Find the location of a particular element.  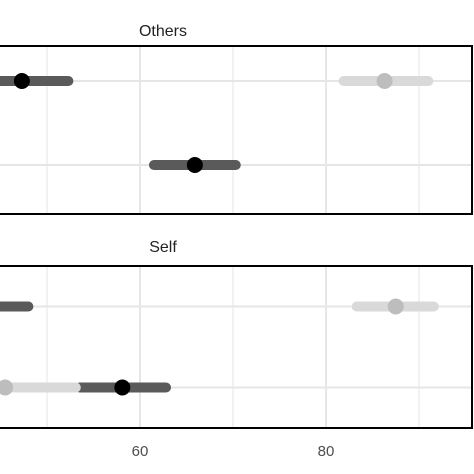

facet-title: Others is located at coordinates (163, 31).